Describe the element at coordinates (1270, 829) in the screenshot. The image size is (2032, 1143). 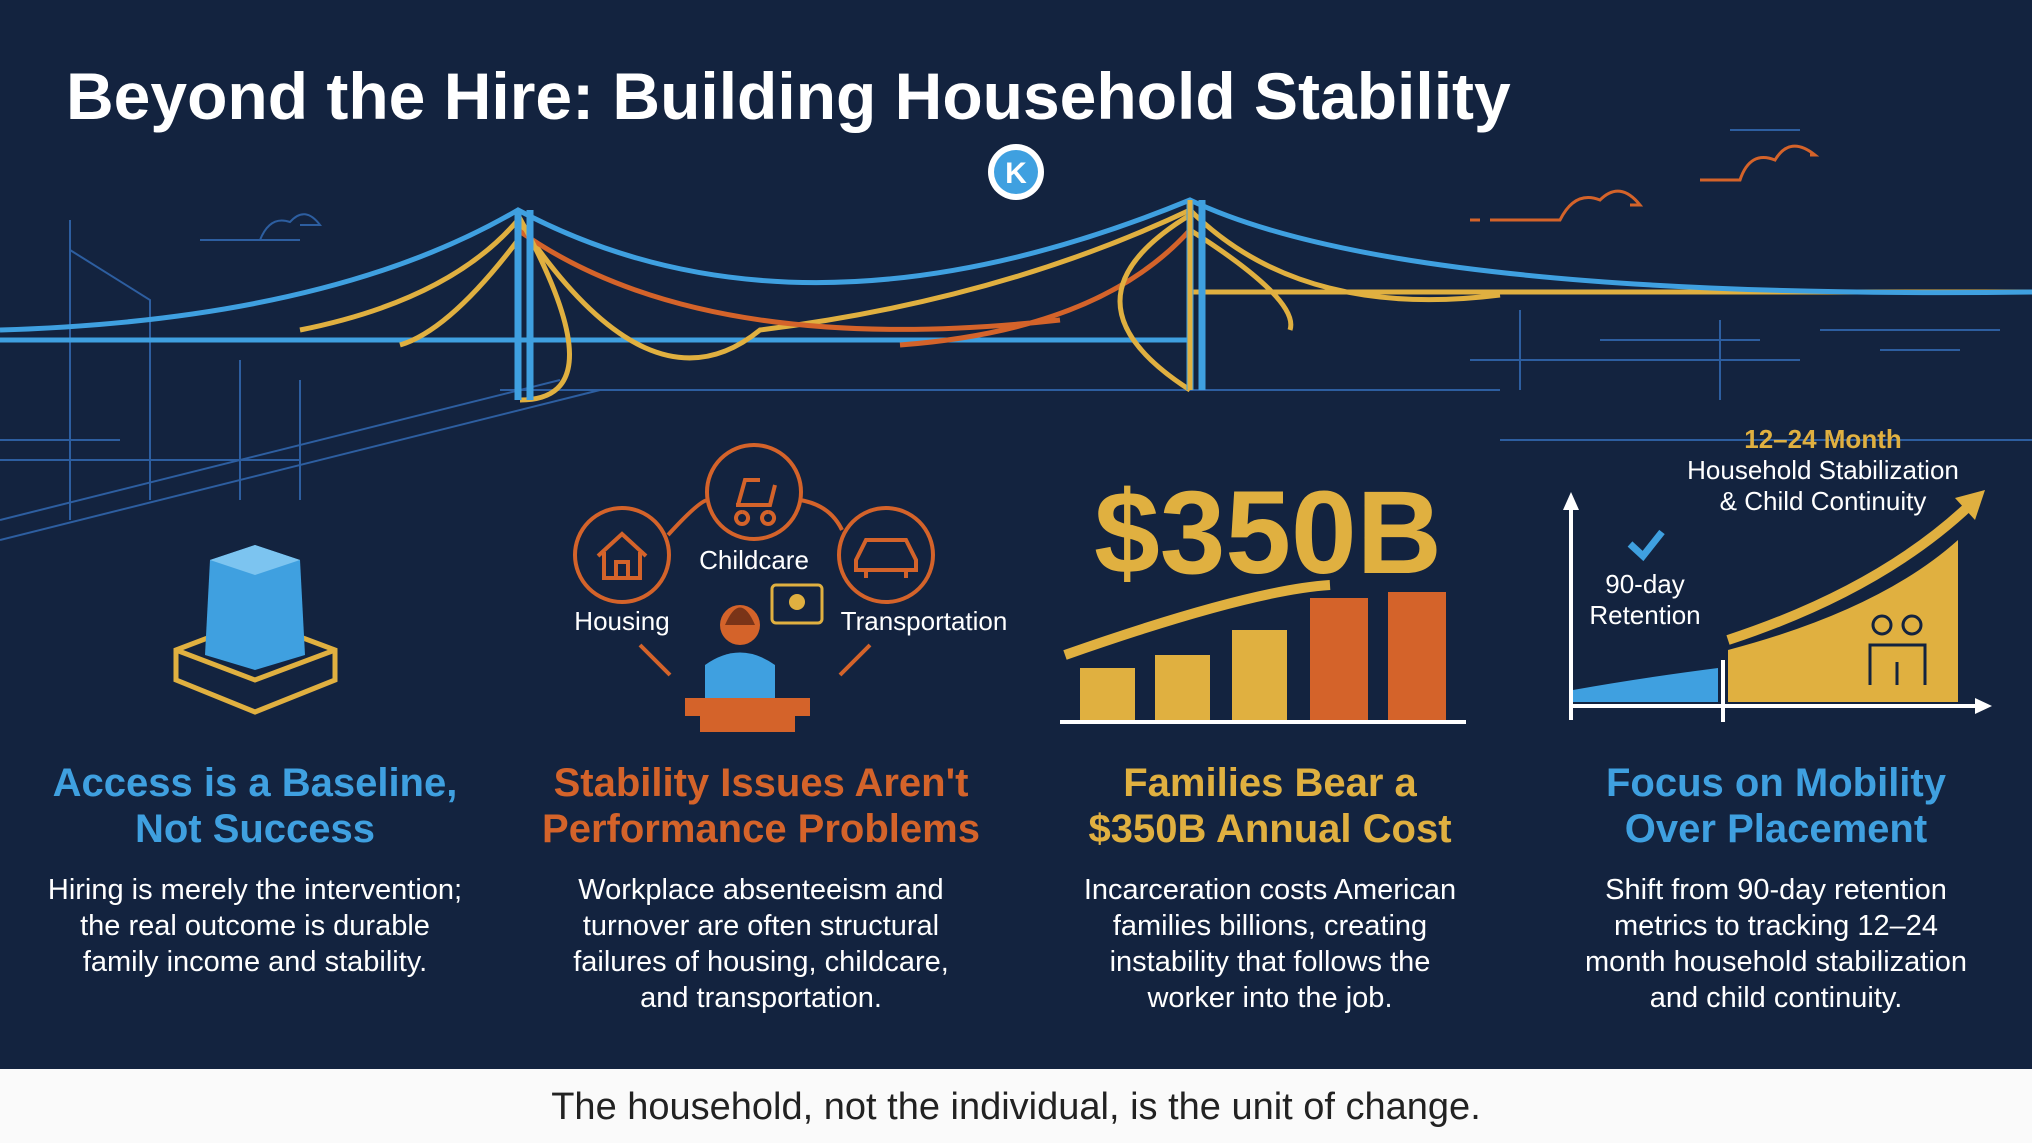
I see `heading-line: $350B Annual Cost` at that location.